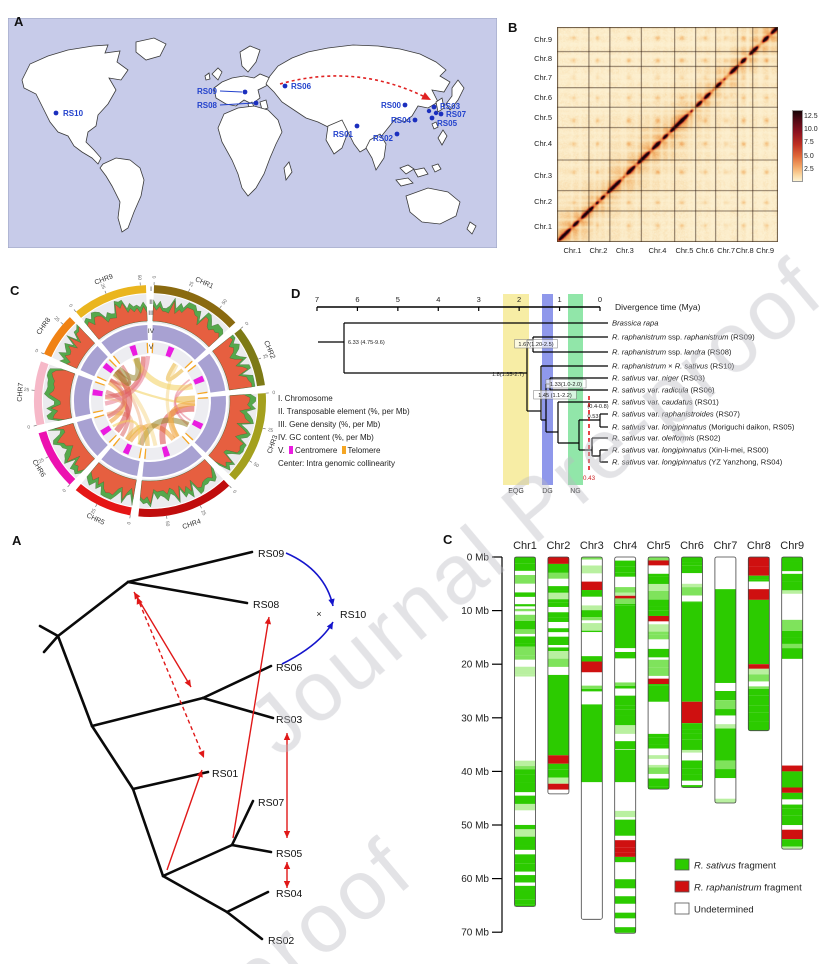 This screenshot has height=964, width=827. What do you see at coordinates (291, 450) in the screenshot?
I see `legend-chip` at bounding box center [291, 450].